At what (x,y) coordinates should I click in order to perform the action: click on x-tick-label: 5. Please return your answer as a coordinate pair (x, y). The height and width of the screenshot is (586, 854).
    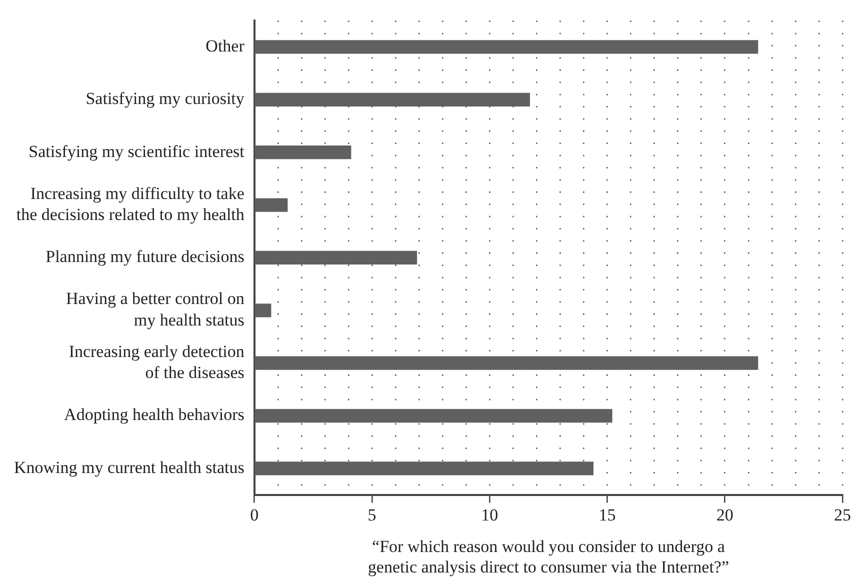
    Looking at the image, I should click on (372, 514).